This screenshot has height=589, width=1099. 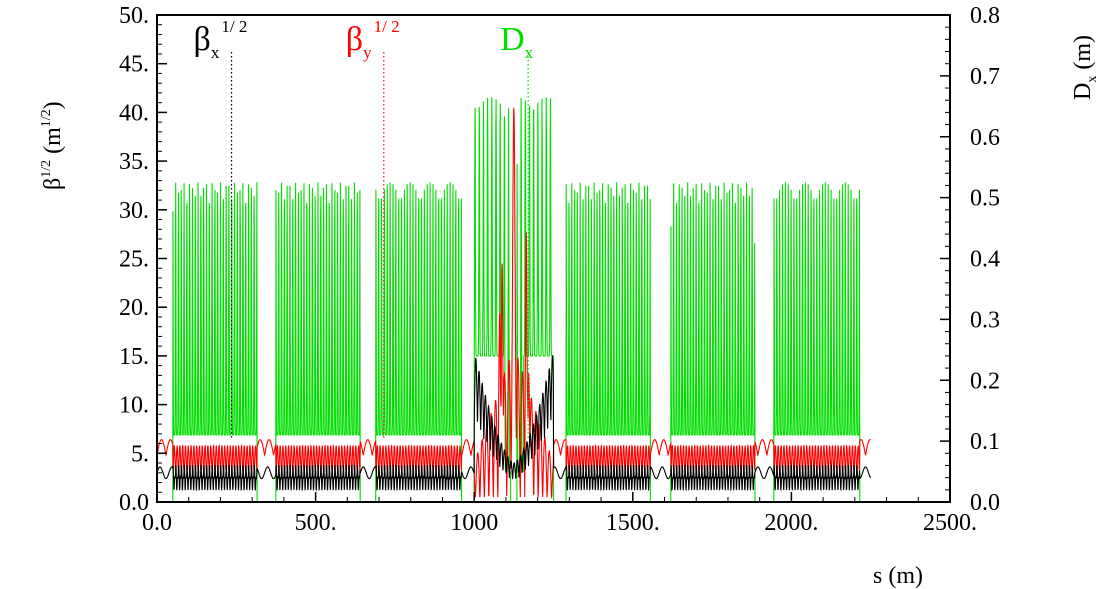 I want to click on y-right-title-unit: (m), so click(x=1083, y=55).